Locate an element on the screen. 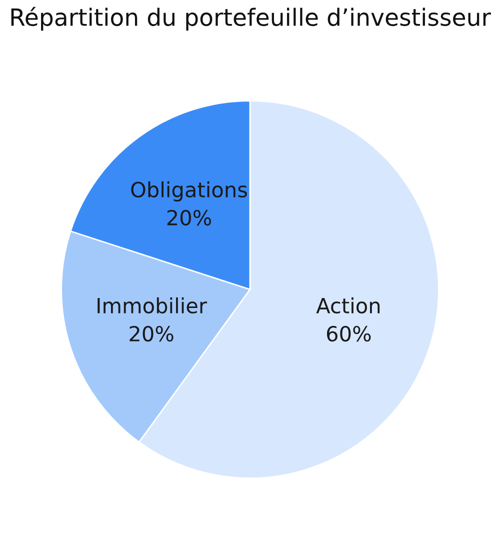 Image resolution: width=500 pixels, height=536 pixels. slice-label: Action is located at coordinates (348, 305).